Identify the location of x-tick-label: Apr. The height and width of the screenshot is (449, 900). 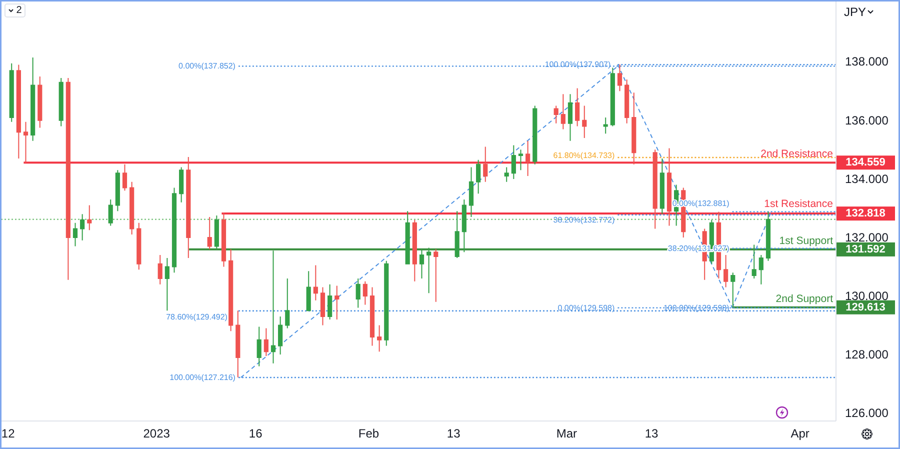
(800, 433).